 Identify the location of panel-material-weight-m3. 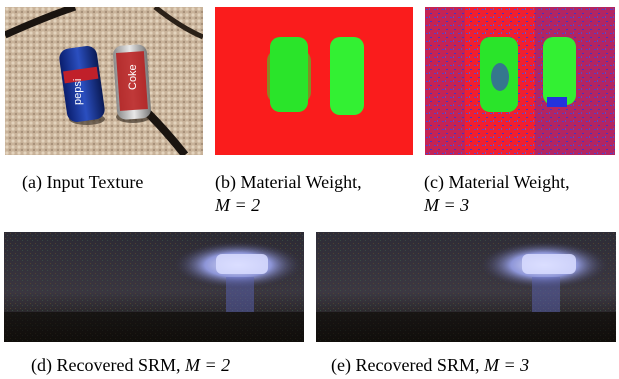
(520, 81).